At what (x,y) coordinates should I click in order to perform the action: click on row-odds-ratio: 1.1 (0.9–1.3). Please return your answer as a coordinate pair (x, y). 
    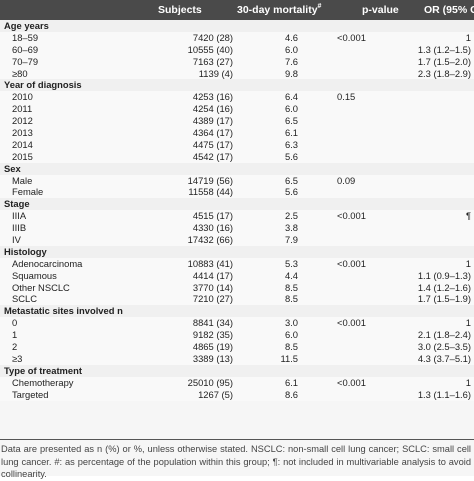
    Looking at the image, I should click on (444, 275).